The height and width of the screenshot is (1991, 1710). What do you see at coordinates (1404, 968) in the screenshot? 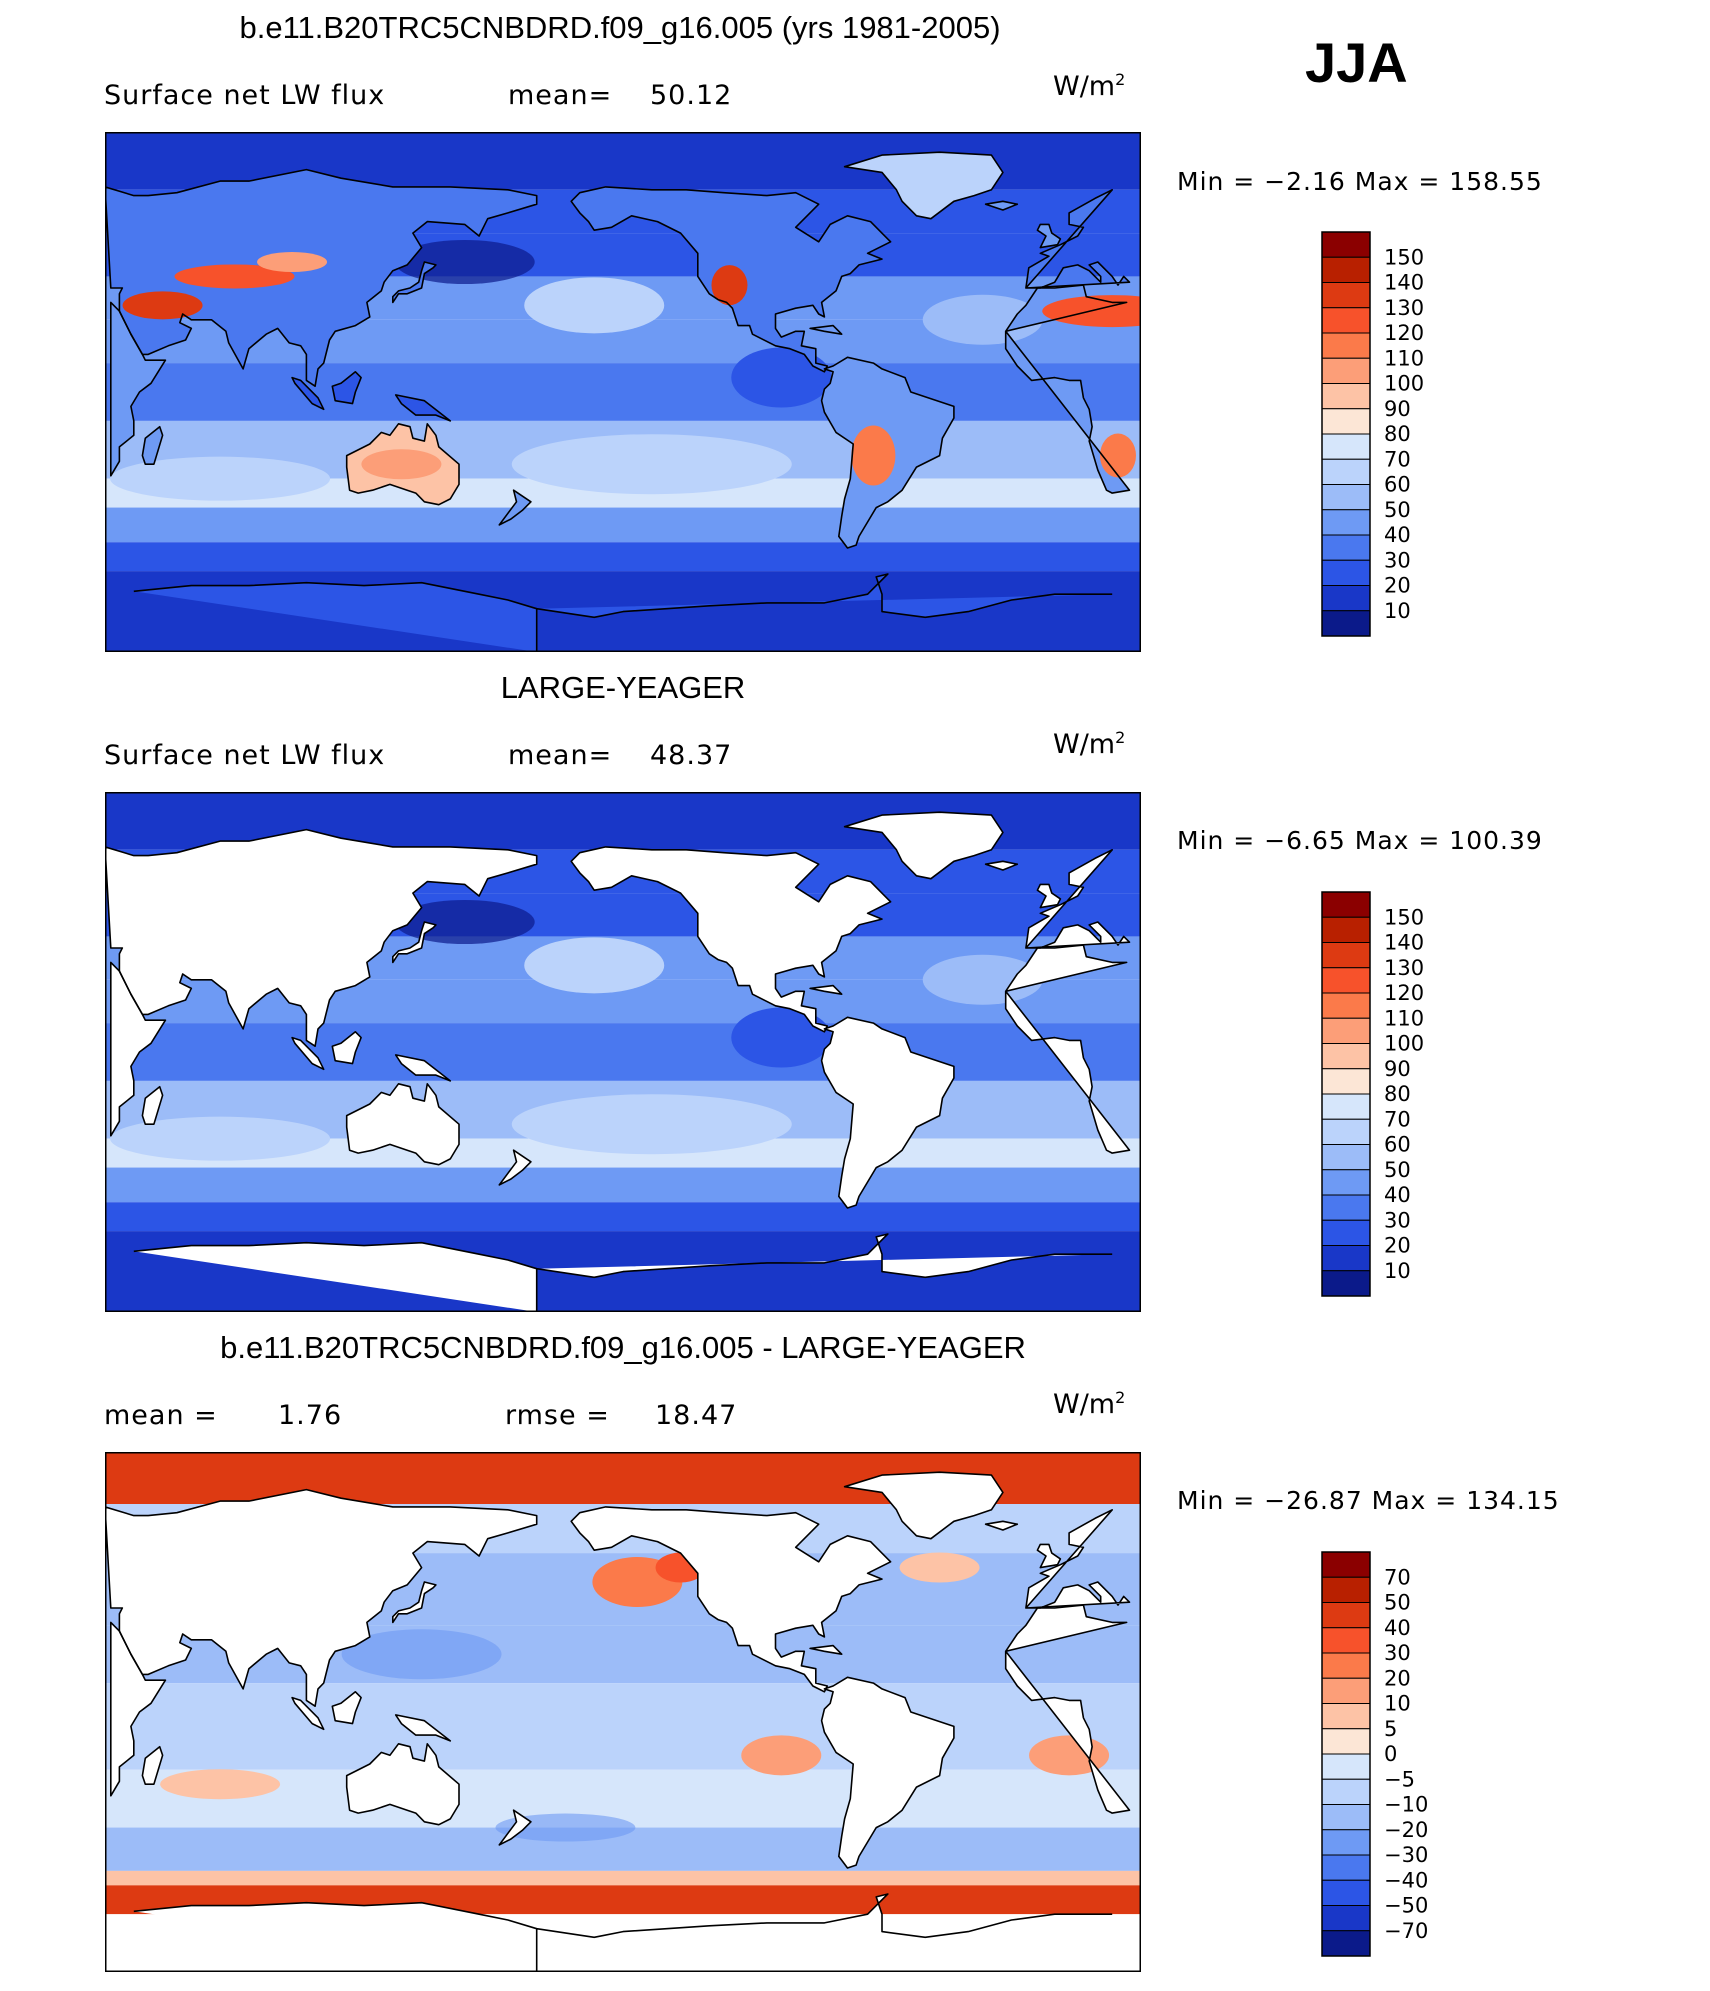
I see `colorbar-tick-label: 130` at bounding box center [1404, 968].